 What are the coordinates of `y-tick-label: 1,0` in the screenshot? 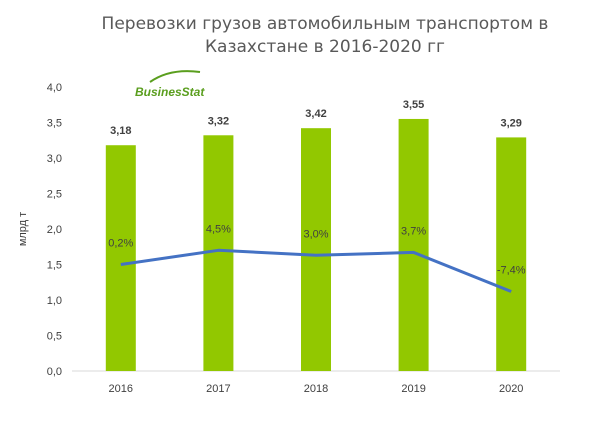 It's located at (54, 301).